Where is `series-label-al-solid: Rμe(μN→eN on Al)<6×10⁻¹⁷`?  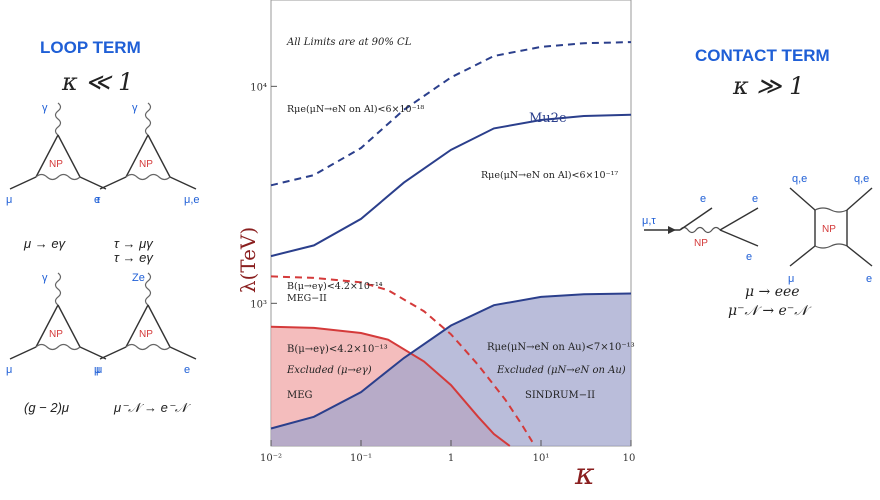
series-label-al-solid: Rμe(μN→eN on Al)<6×10⁻¹⁷ is located at coordinates (549, 175).